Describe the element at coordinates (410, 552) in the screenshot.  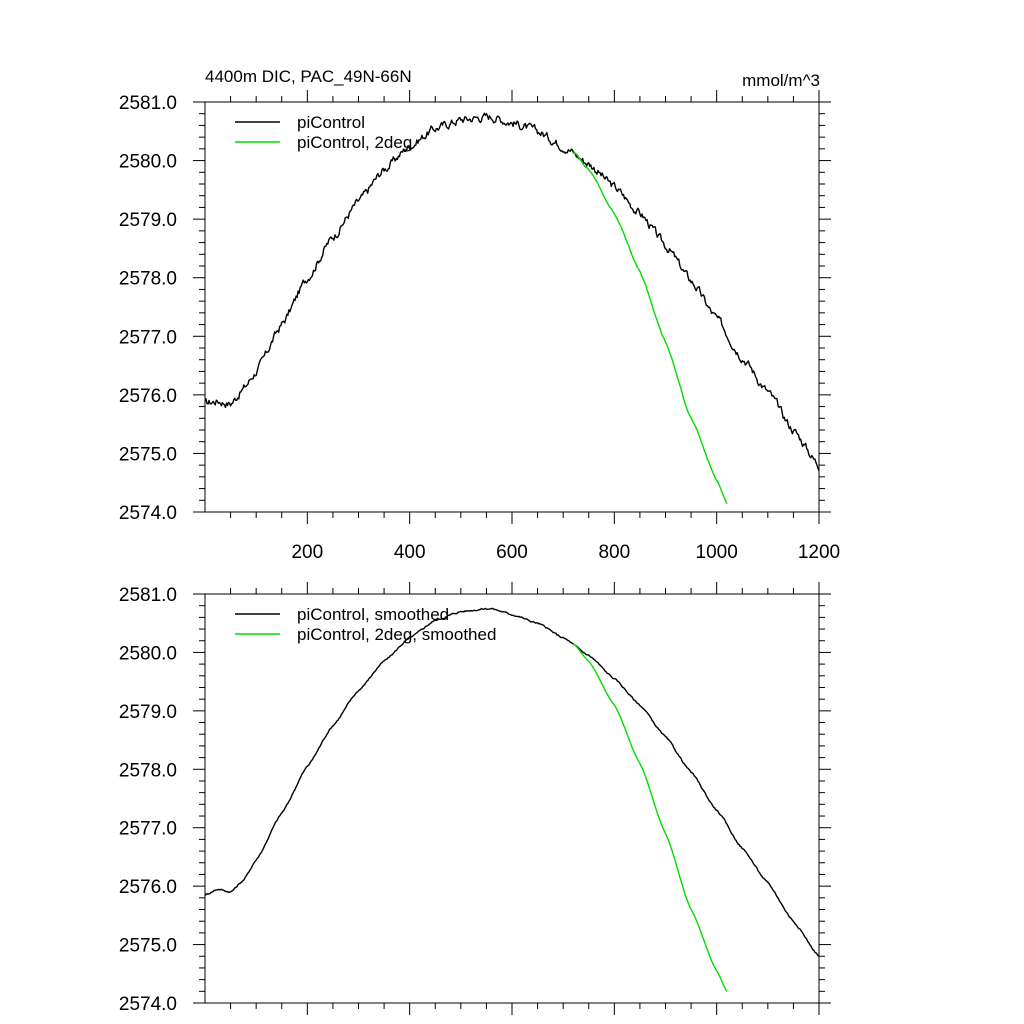
I see `x-tick-label: 400` at that location.